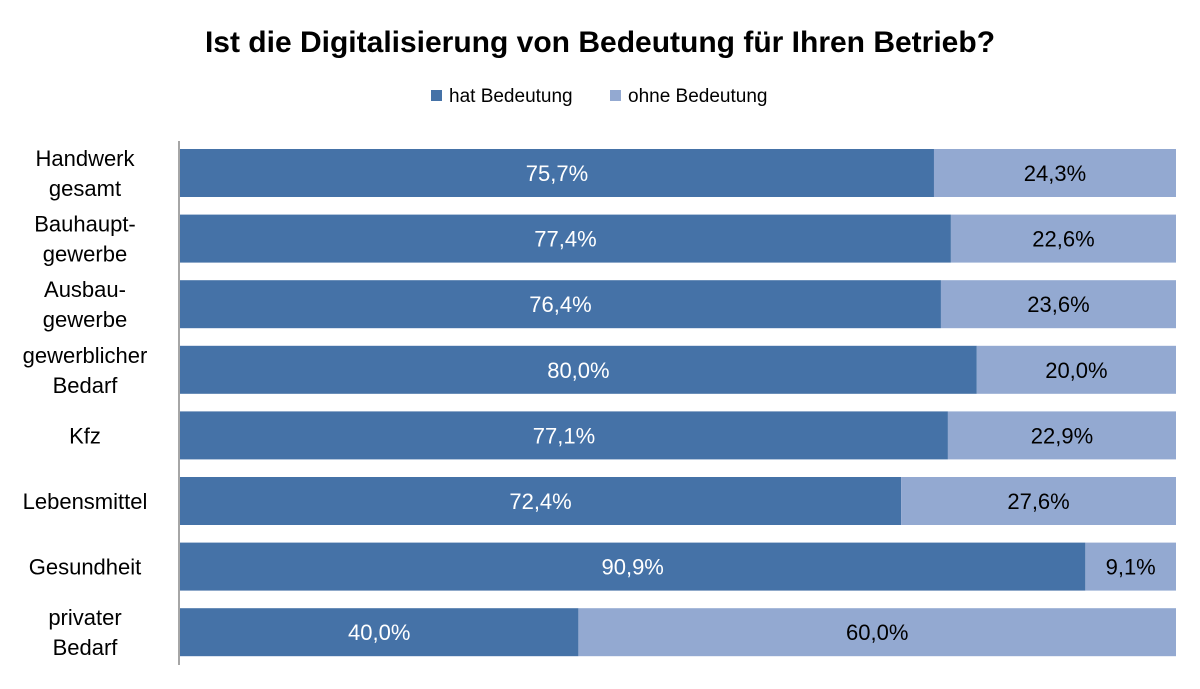  I want to click on value-label-hat-6: 72,4%, so click(540, 501).